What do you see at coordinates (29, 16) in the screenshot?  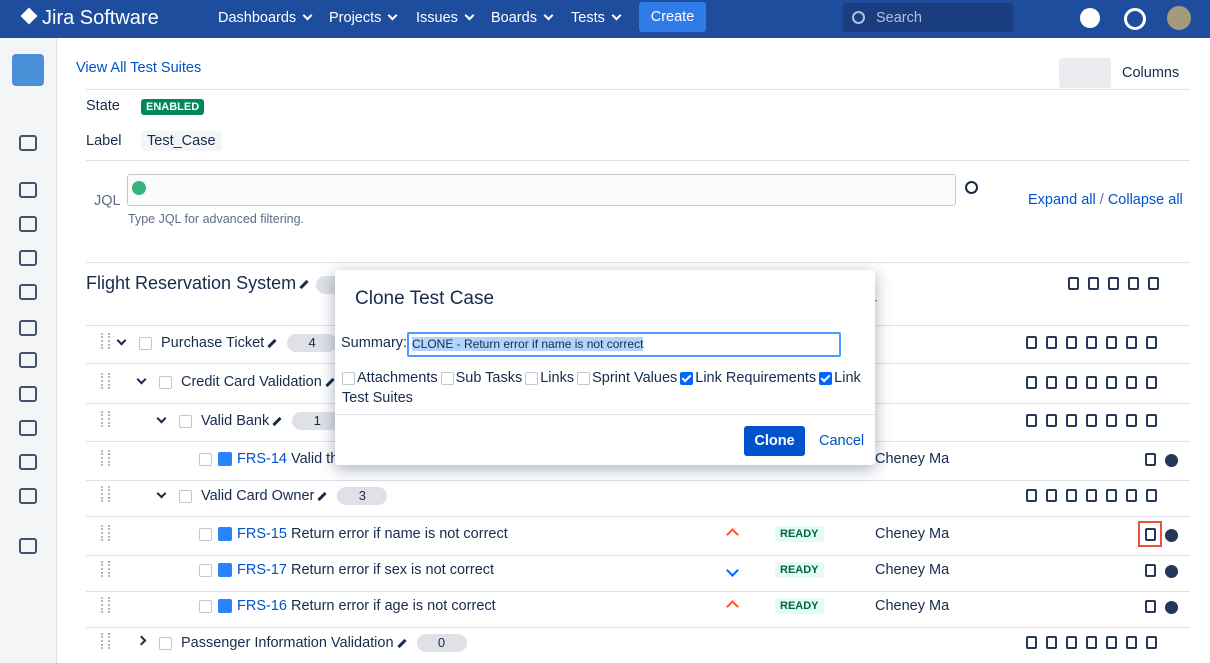 I see `logo` at bounding box center [29, 16].